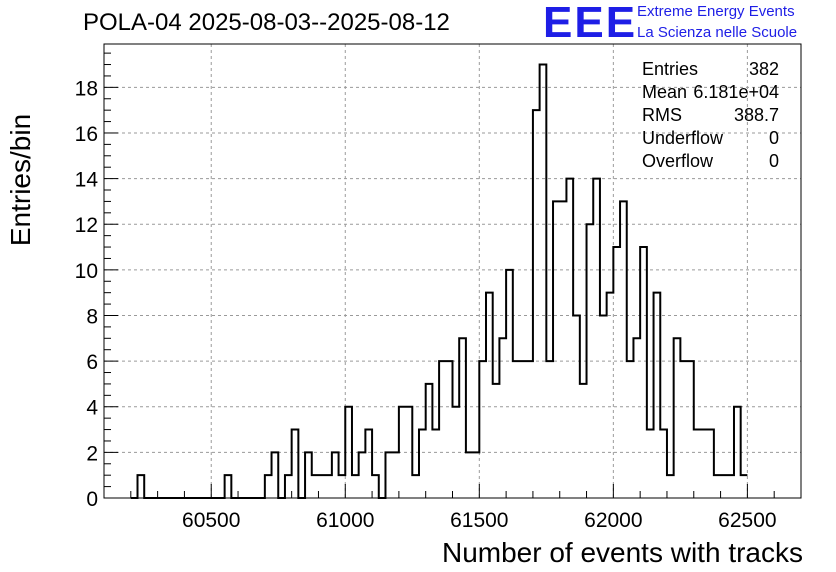 The width and height of the screenshot is (836, 572). I want to click on stats-underflow-value: 0, so click(773, 138).